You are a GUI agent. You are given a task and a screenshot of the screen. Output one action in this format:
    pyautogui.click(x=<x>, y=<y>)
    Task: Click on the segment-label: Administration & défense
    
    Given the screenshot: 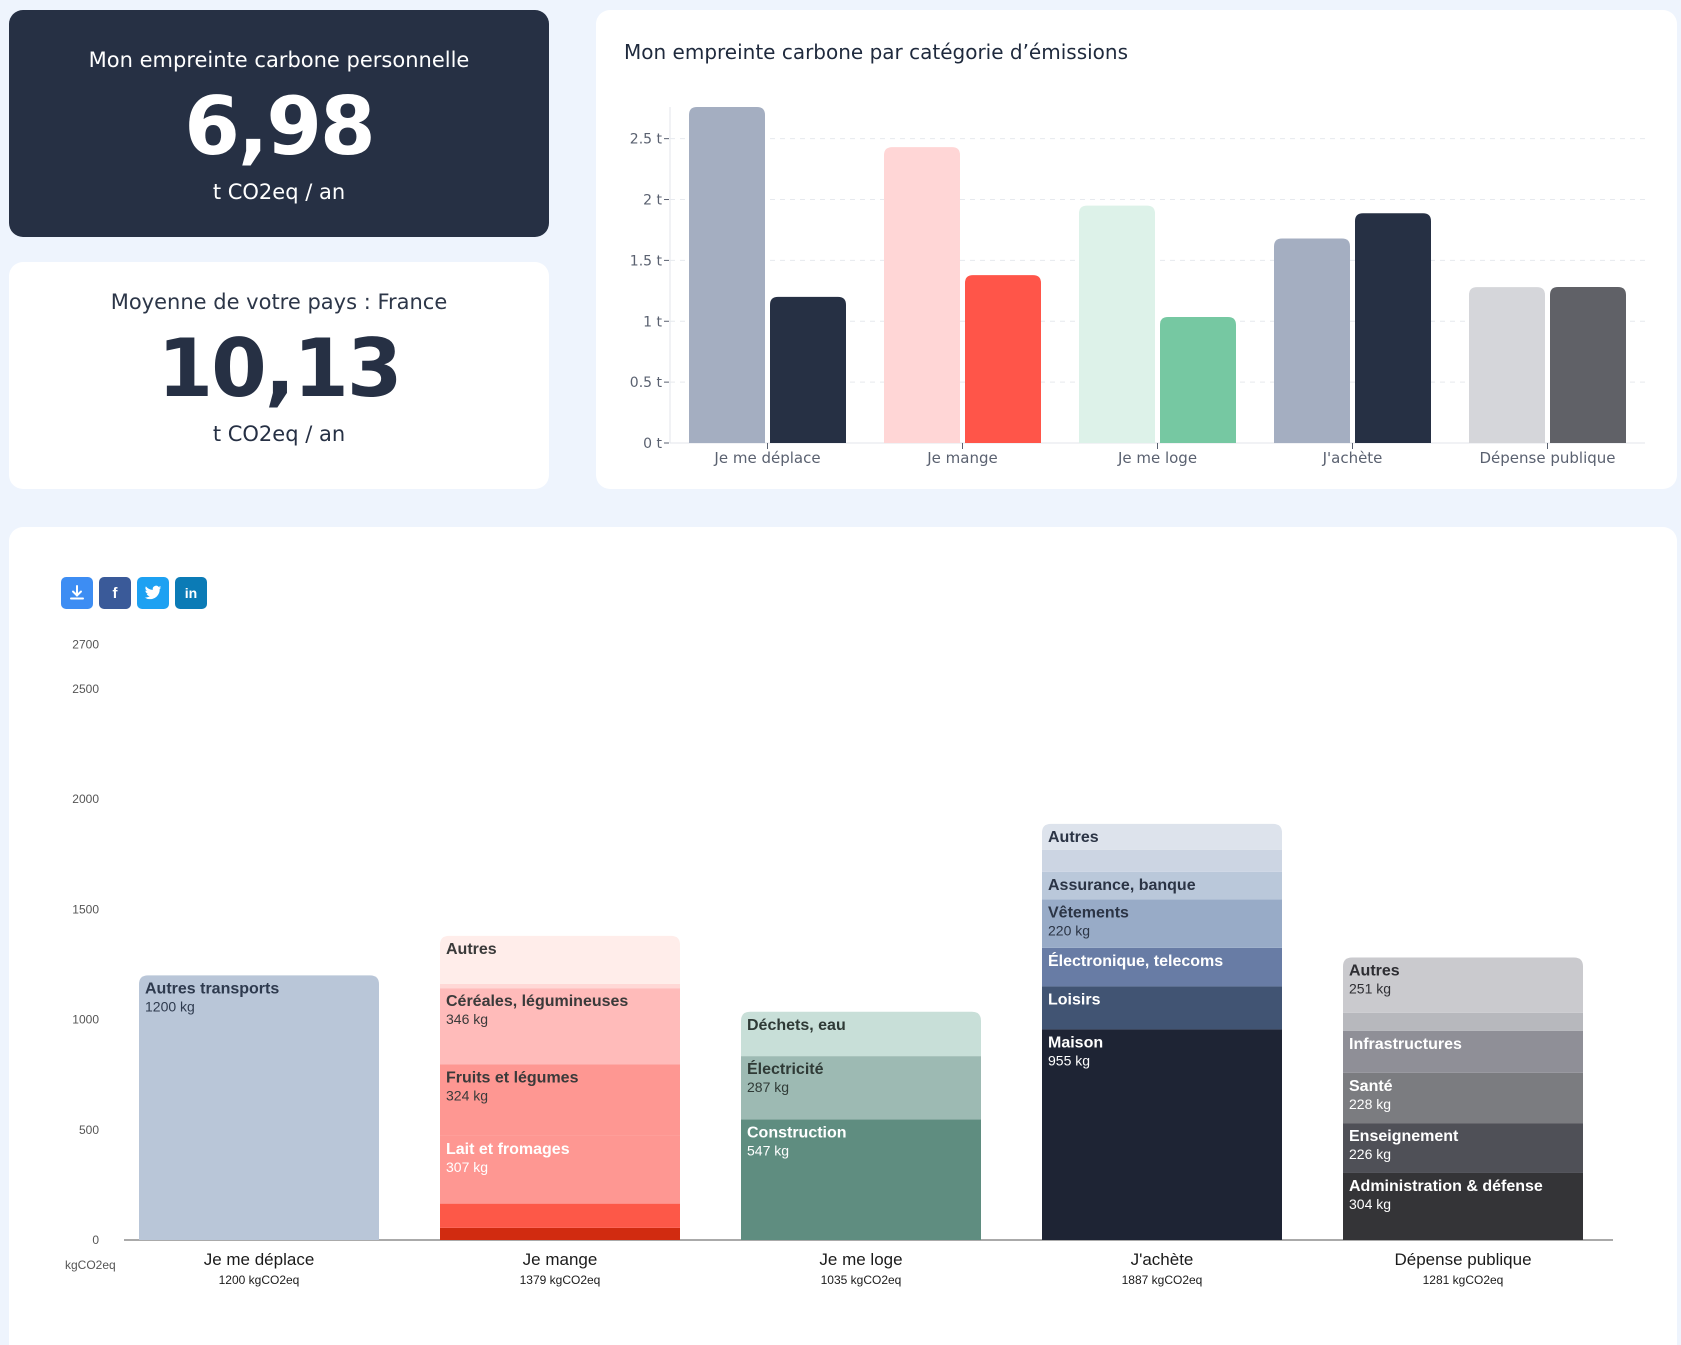 What is the action you would take?
    pyautogui.click(x=1446, y=1186)
    